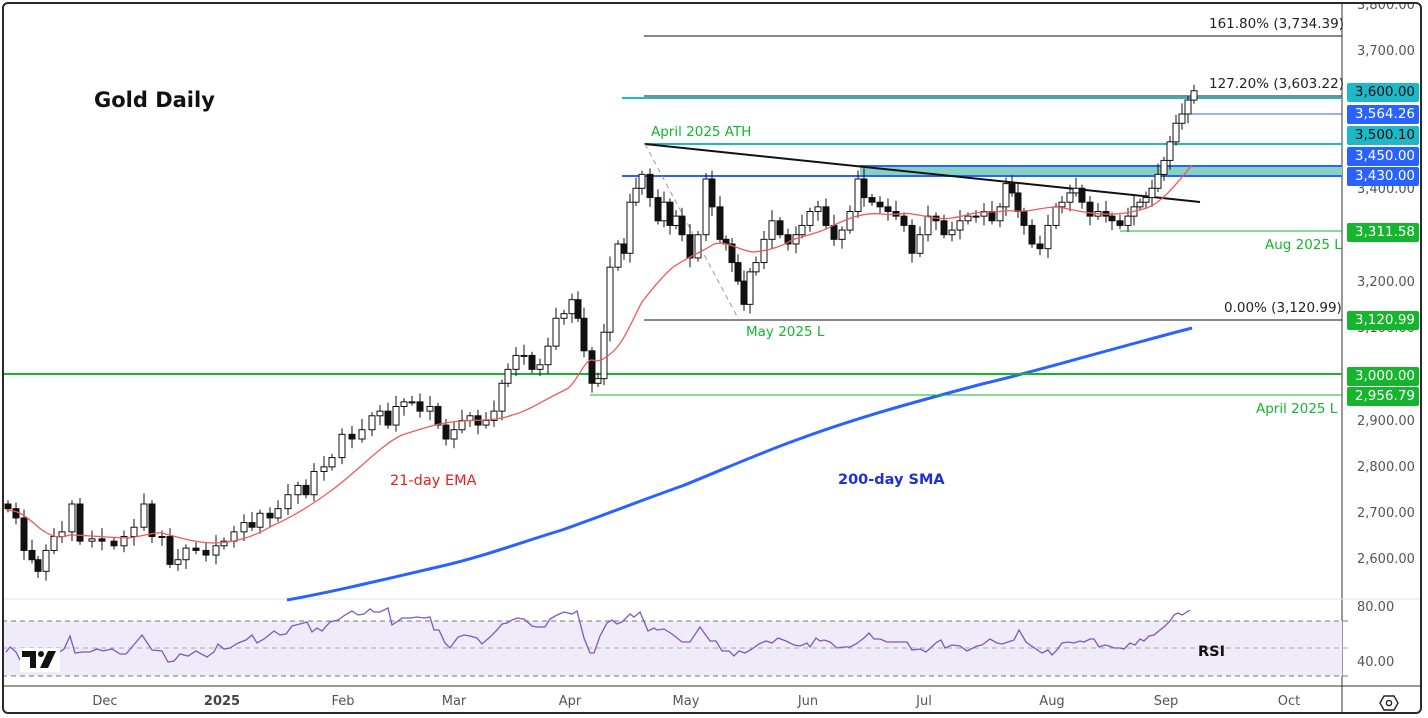 The height and width of the screenshot is (718, 1428). What do you see at coordinates (1386, 7) in the screenshot?
I see `price-tick-3800: 3,800.00` at bounding box center [1386, 7].